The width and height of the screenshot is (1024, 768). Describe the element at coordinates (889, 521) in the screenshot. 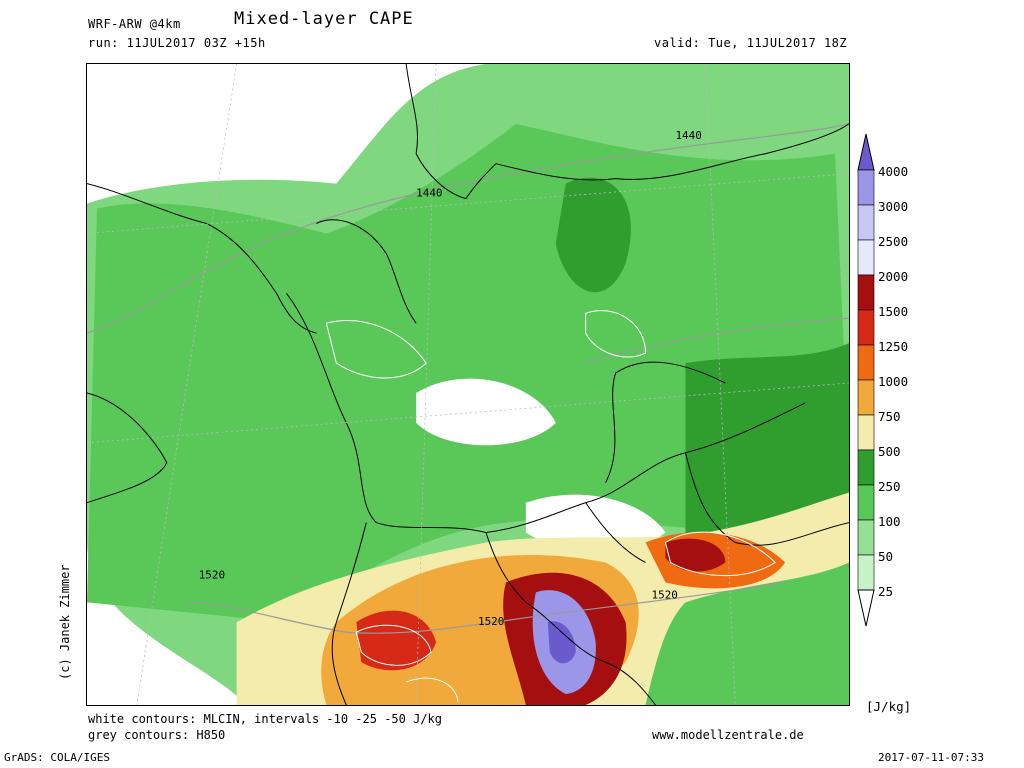

I see `colorbar-level-label: 100` at that location.